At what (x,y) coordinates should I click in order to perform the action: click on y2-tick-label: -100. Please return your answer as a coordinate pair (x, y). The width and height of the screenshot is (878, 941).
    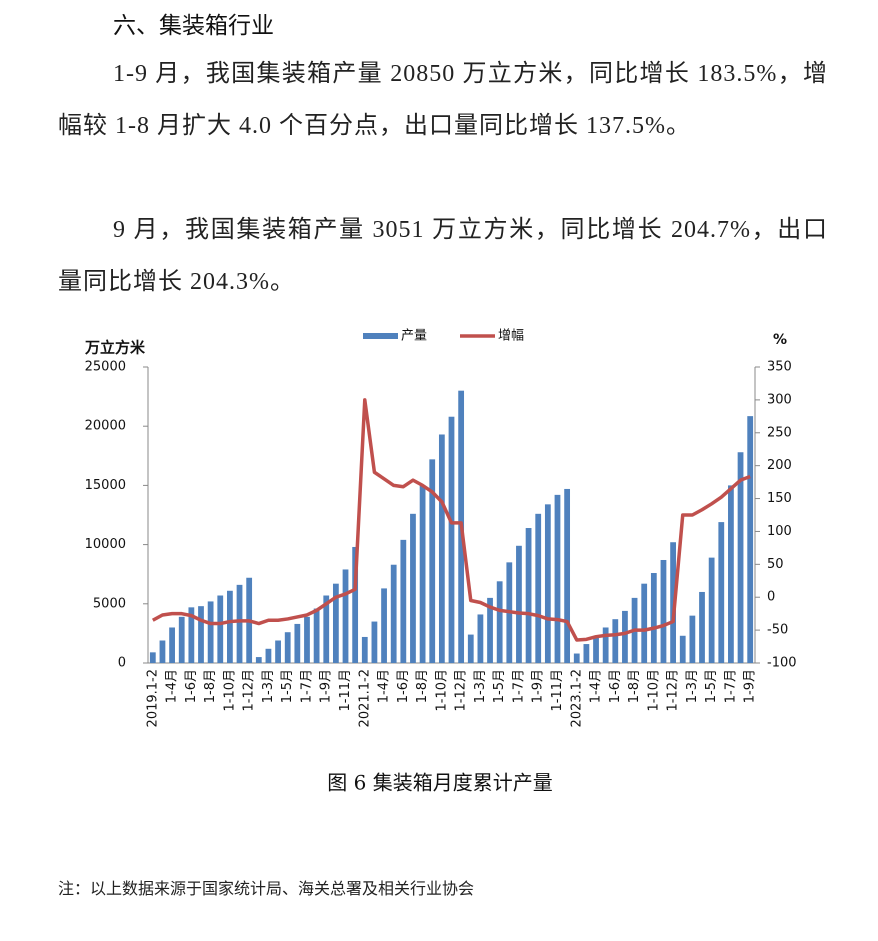
    Looking at the image, I should click on (782, 663).